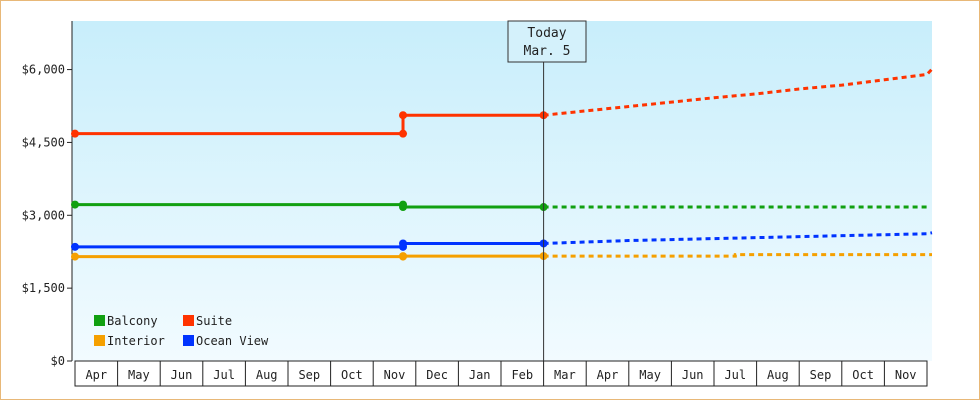  What do you see at coordinates (546, 33) in the screenshot?
I see `today-label: Today` at bounding box center [546, 33].